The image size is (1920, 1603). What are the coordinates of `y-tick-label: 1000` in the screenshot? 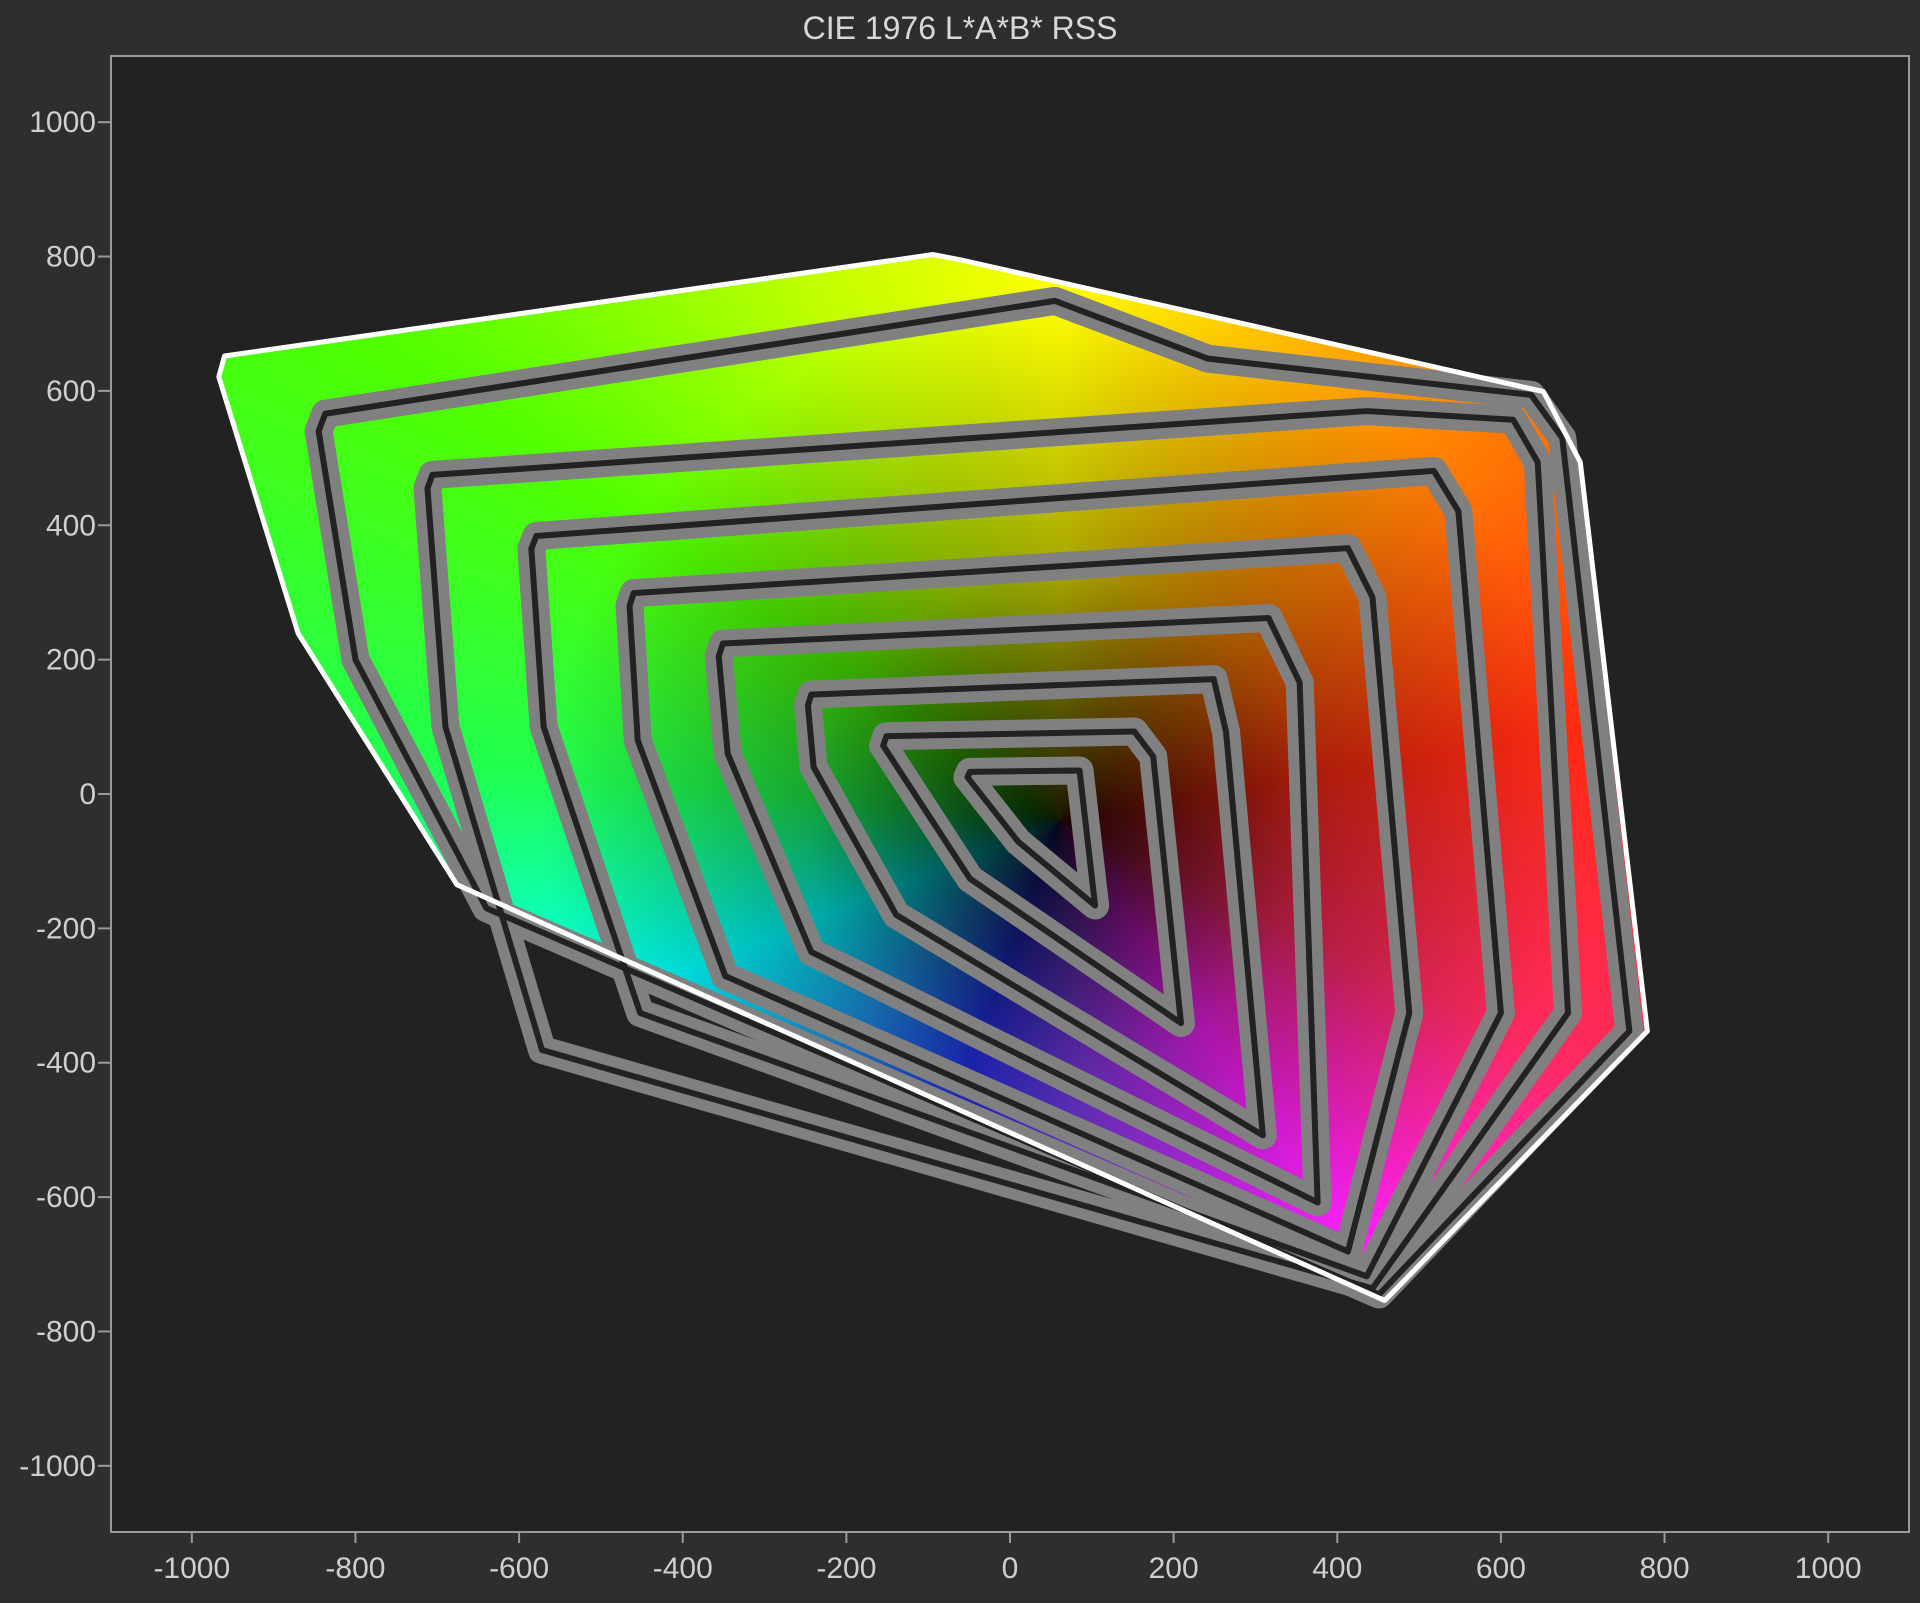 It's located at (62, 122).